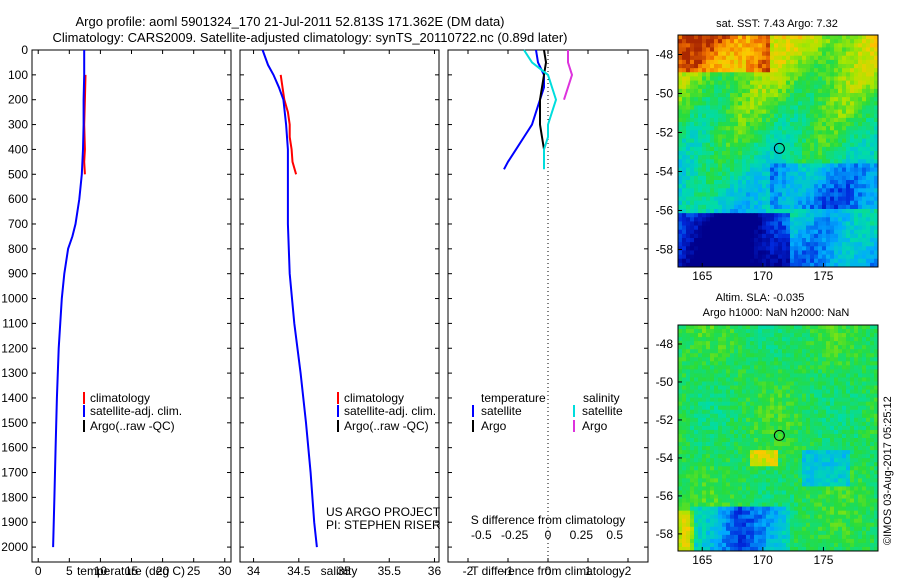 Image resolution: width=900 pixels, height=580 pixels. Describe the element at coordinates (760, 298) in the screenshot. I see `sla-map-title-line-1: Altim. SLA: -0.035` at that location.